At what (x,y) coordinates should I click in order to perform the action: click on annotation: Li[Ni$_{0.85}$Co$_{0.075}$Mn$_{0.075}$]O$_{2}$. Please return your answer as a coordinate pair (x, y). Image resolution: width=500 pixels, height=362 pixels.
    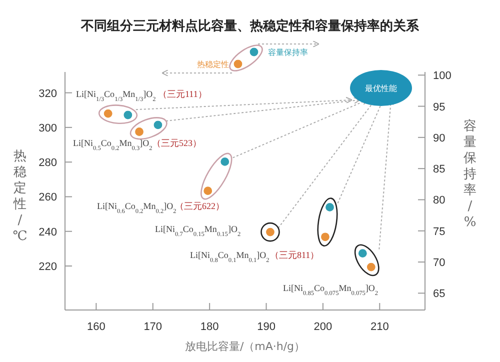
    Looking at the image, I should click on (330, 289).